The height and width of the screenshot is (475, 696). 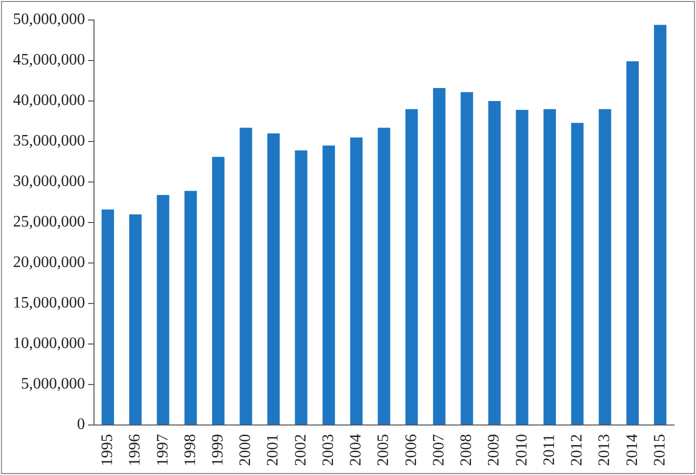 What do you see at coordinates (549, 450) in the screenshot?
I see `x-tick-label: 2011` at bounding box center [549, 450].